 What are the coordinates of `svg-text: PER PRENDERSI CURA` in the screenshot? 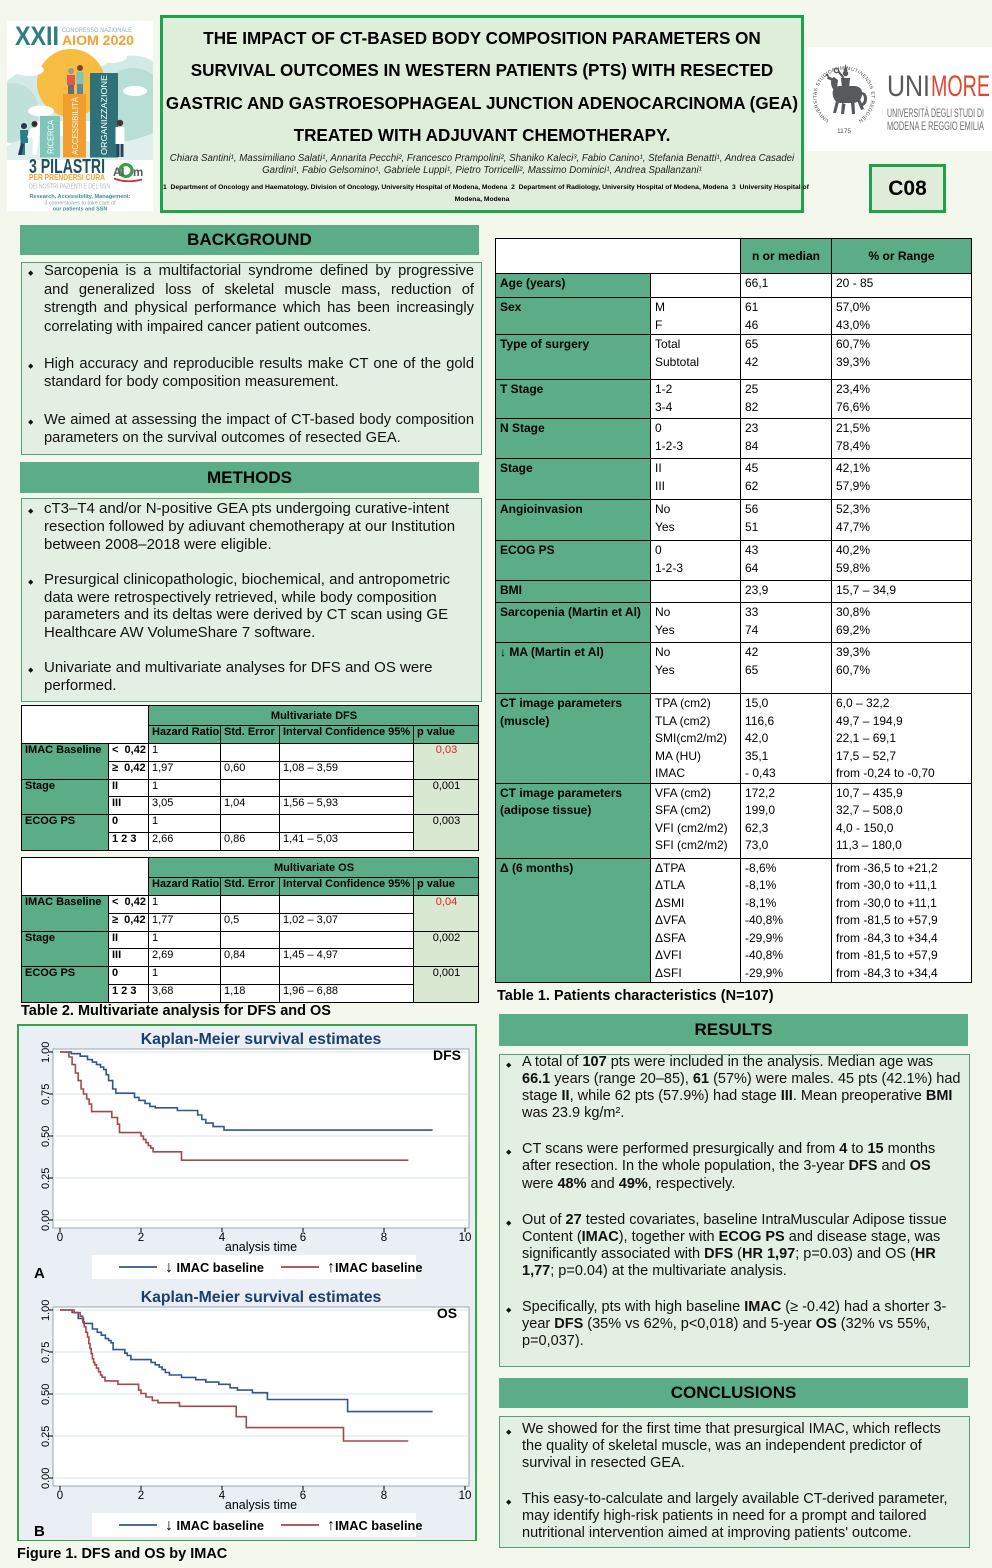 It's located at (67, 177).